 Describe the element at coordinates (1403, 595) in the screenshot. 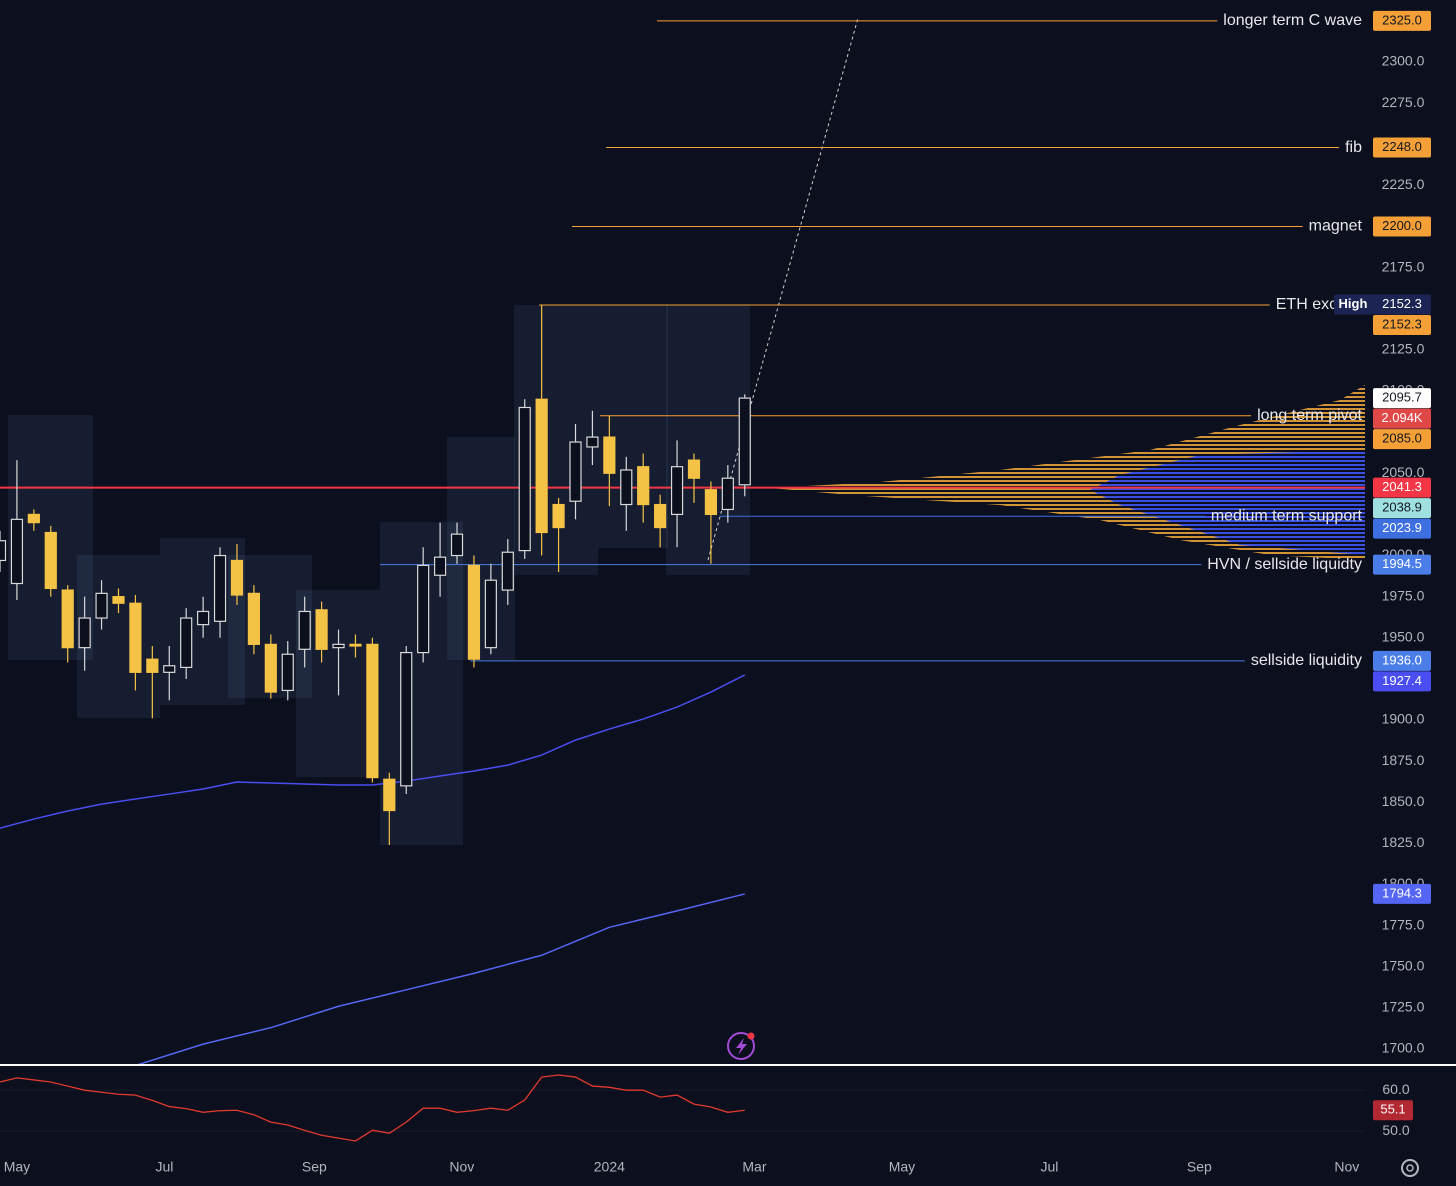

I see `y-tick-label: 1975.0` at that location.